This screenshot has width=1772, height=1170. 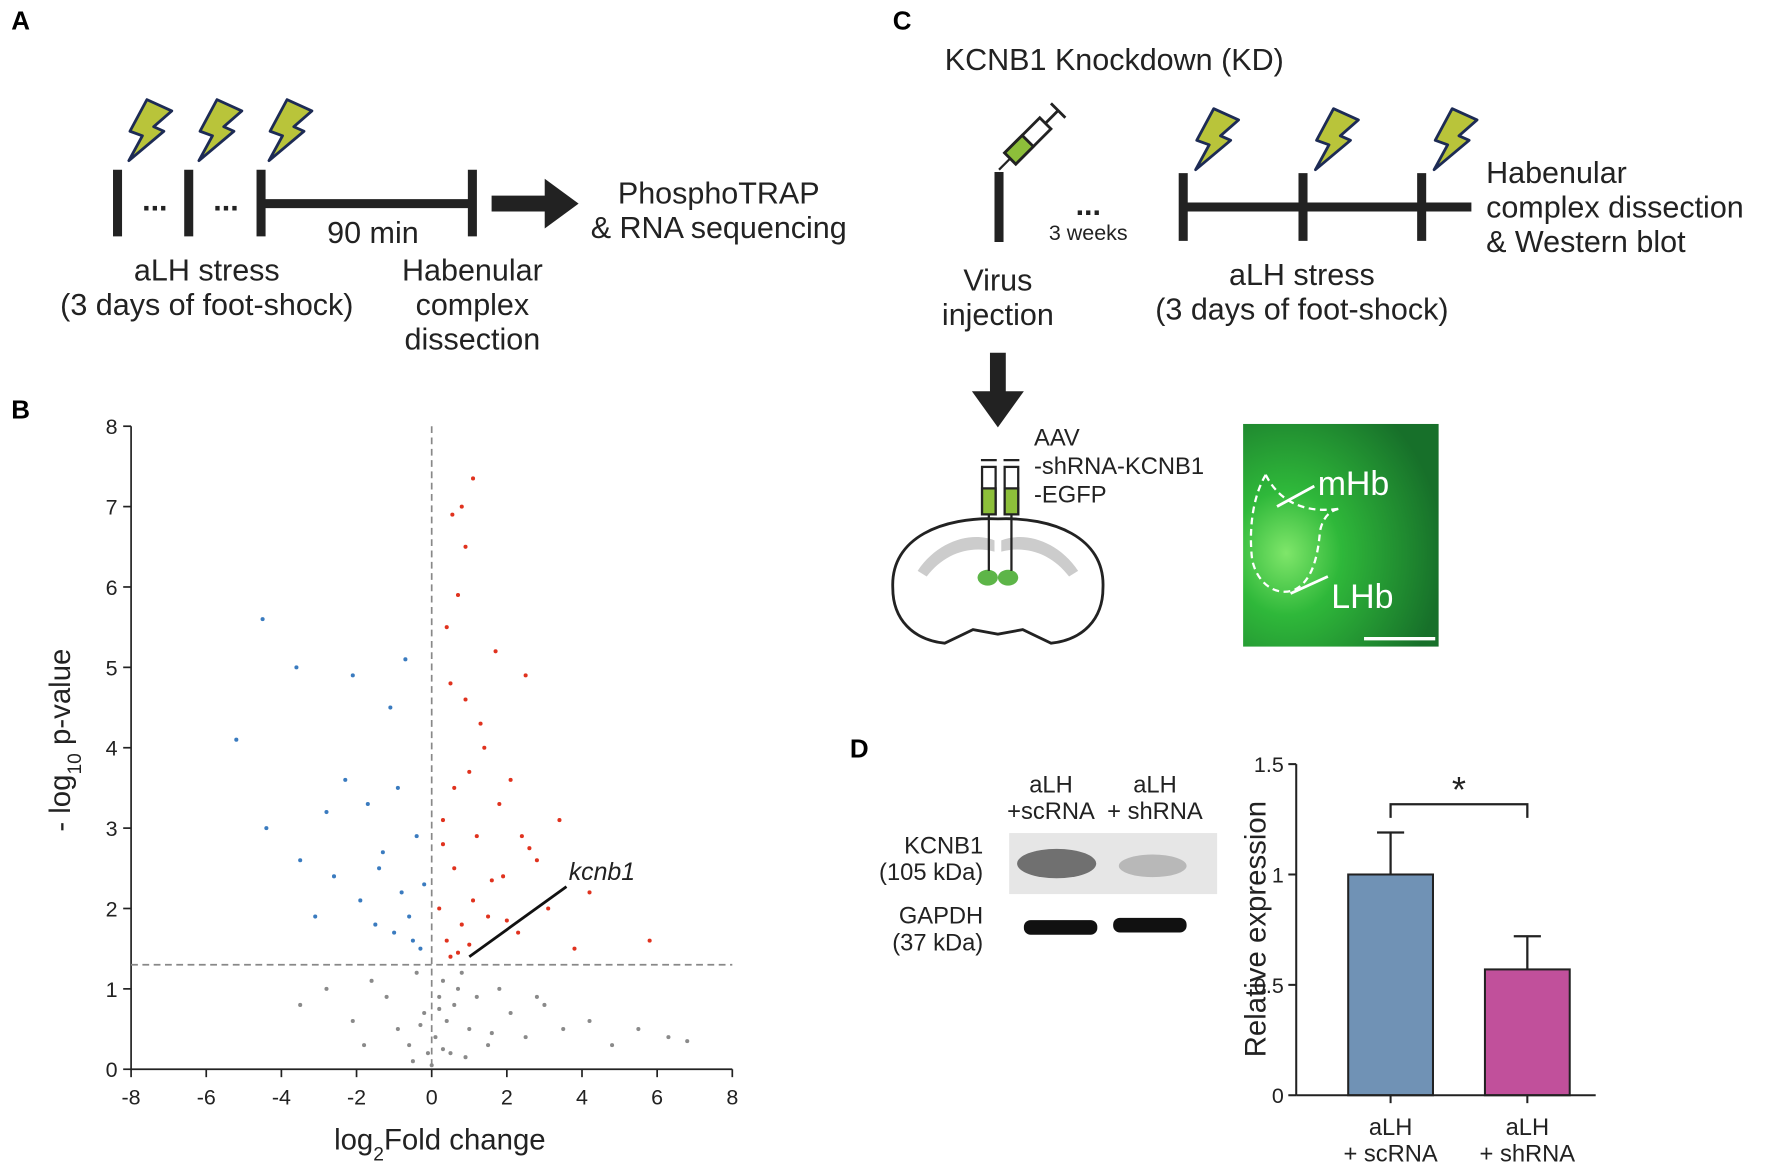 I want to click on x-tick-label: aLH + scRNA, so click(x=1390, y=1141).